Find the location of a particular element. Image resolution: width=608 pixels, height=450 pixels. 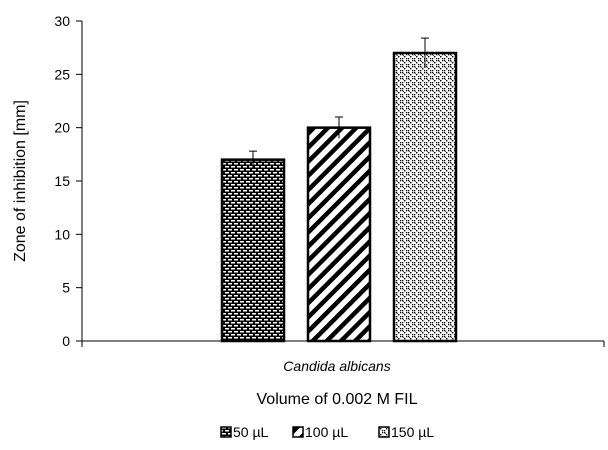

y-tick-label: 15 is located at coordinates (62, 181).